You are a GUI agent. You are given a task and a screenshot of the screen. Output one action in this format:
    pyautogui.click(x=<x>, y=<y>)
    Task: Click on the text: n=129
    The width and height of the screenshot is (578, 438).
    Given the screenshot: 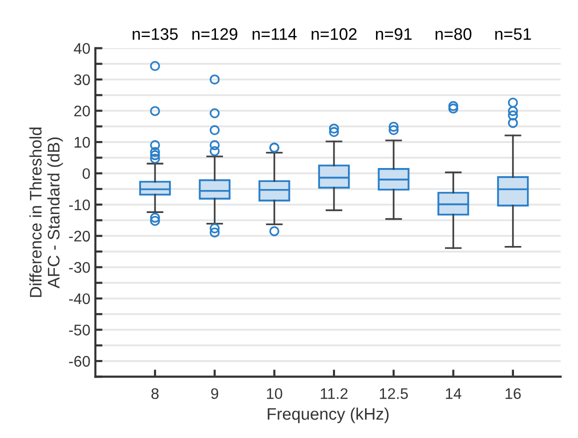 What is the action you would take?
    pyautogui.click(x=215, y=34)
    